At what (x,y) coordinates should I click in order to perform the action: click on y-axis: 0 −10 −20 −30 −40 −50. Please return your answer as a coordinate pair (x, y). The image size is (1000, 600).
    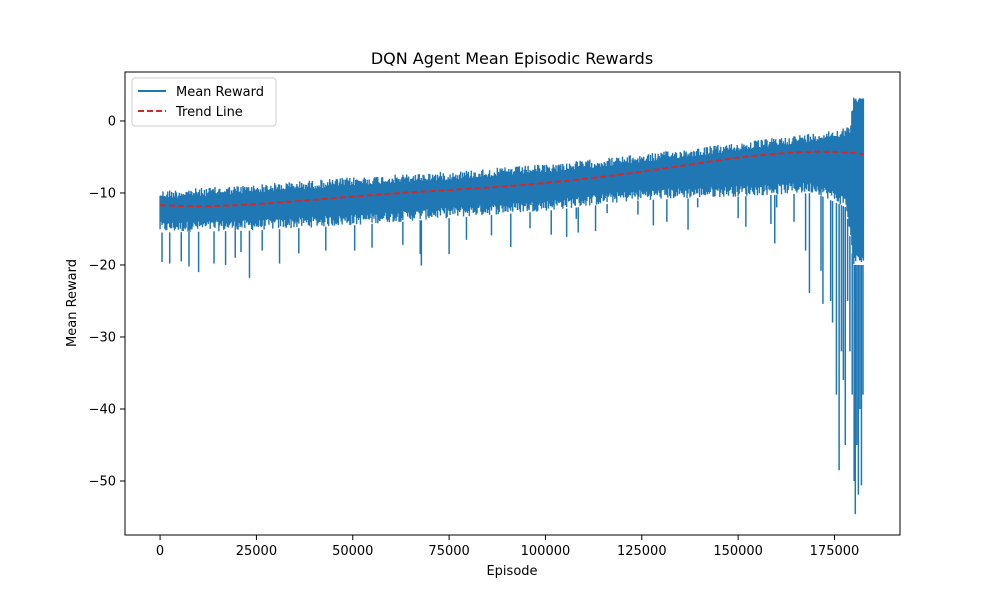
    Looking at the image, I should click on (107, 301).